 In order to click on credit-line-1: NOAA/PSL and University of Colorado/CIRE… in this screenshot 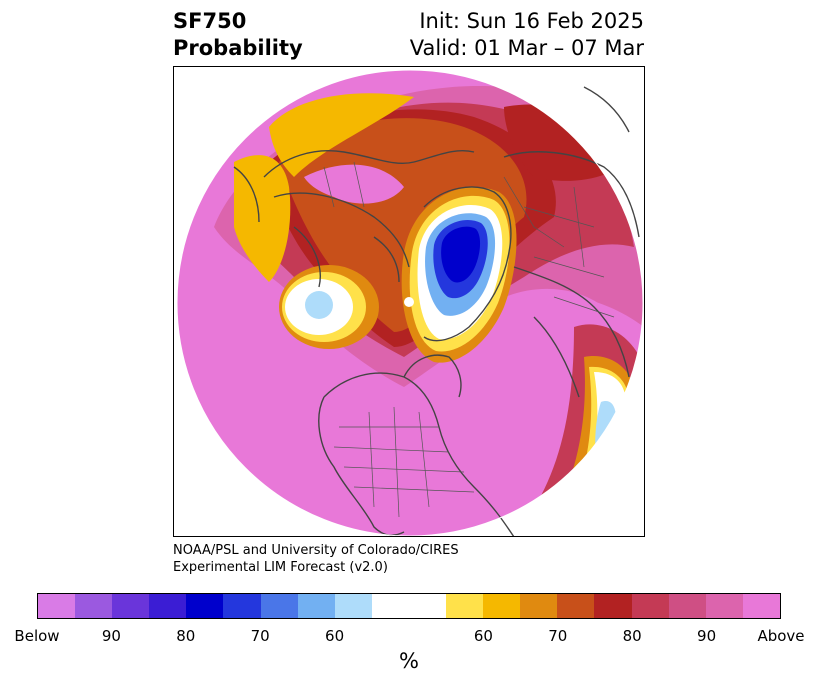, I will do `click(316, 550)`.